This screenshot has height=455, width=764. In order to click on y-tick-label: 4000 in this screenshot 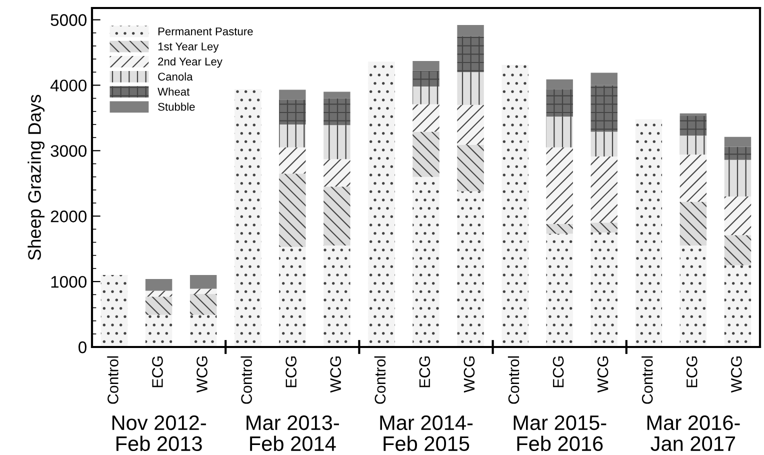, I will do `click(68, 86)`.